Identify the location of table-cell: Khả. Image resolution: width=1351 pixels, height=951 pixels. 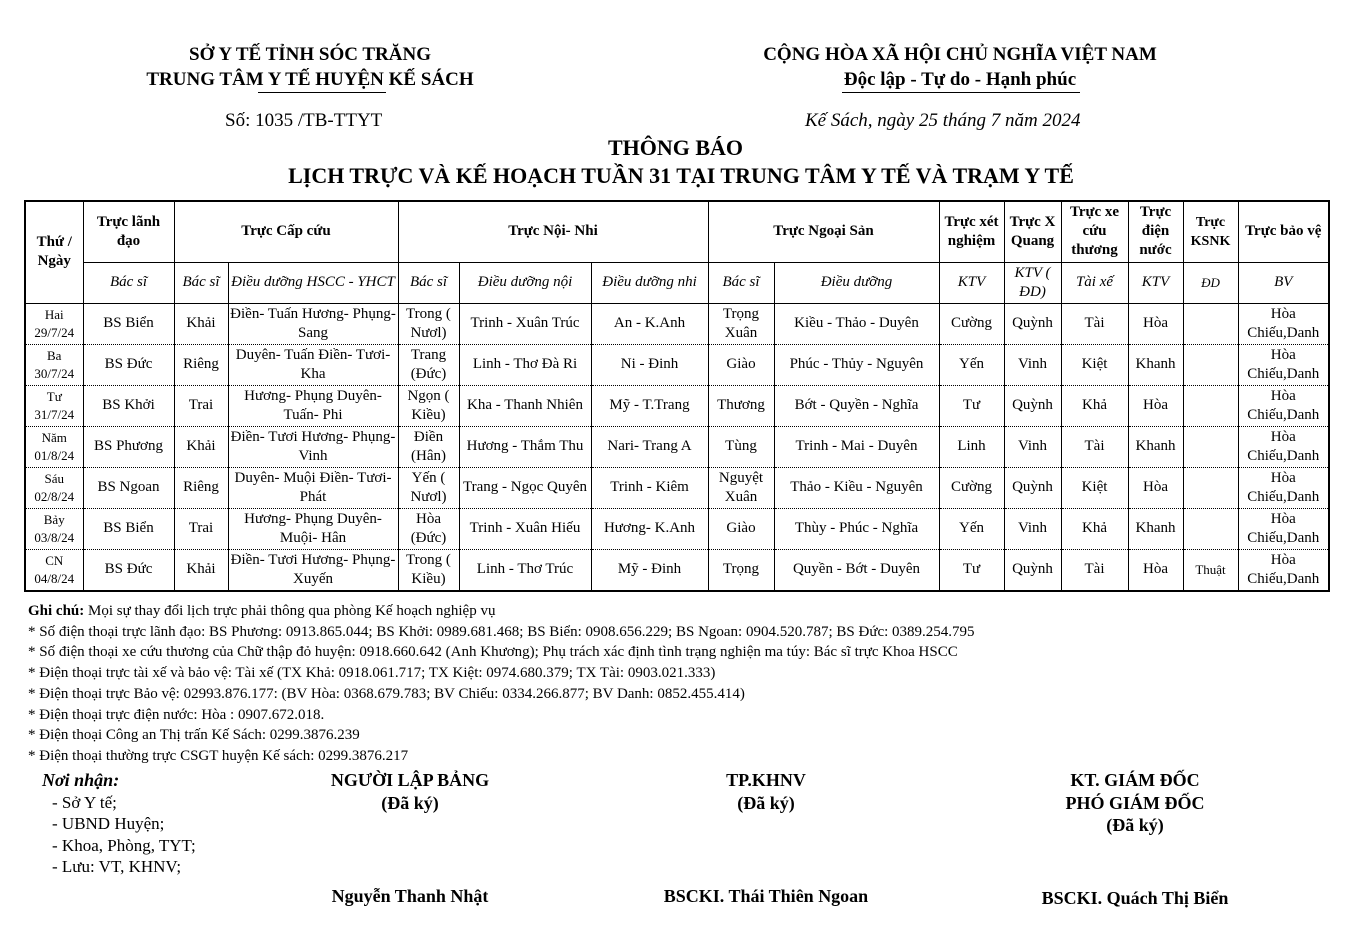
(1094, 528).